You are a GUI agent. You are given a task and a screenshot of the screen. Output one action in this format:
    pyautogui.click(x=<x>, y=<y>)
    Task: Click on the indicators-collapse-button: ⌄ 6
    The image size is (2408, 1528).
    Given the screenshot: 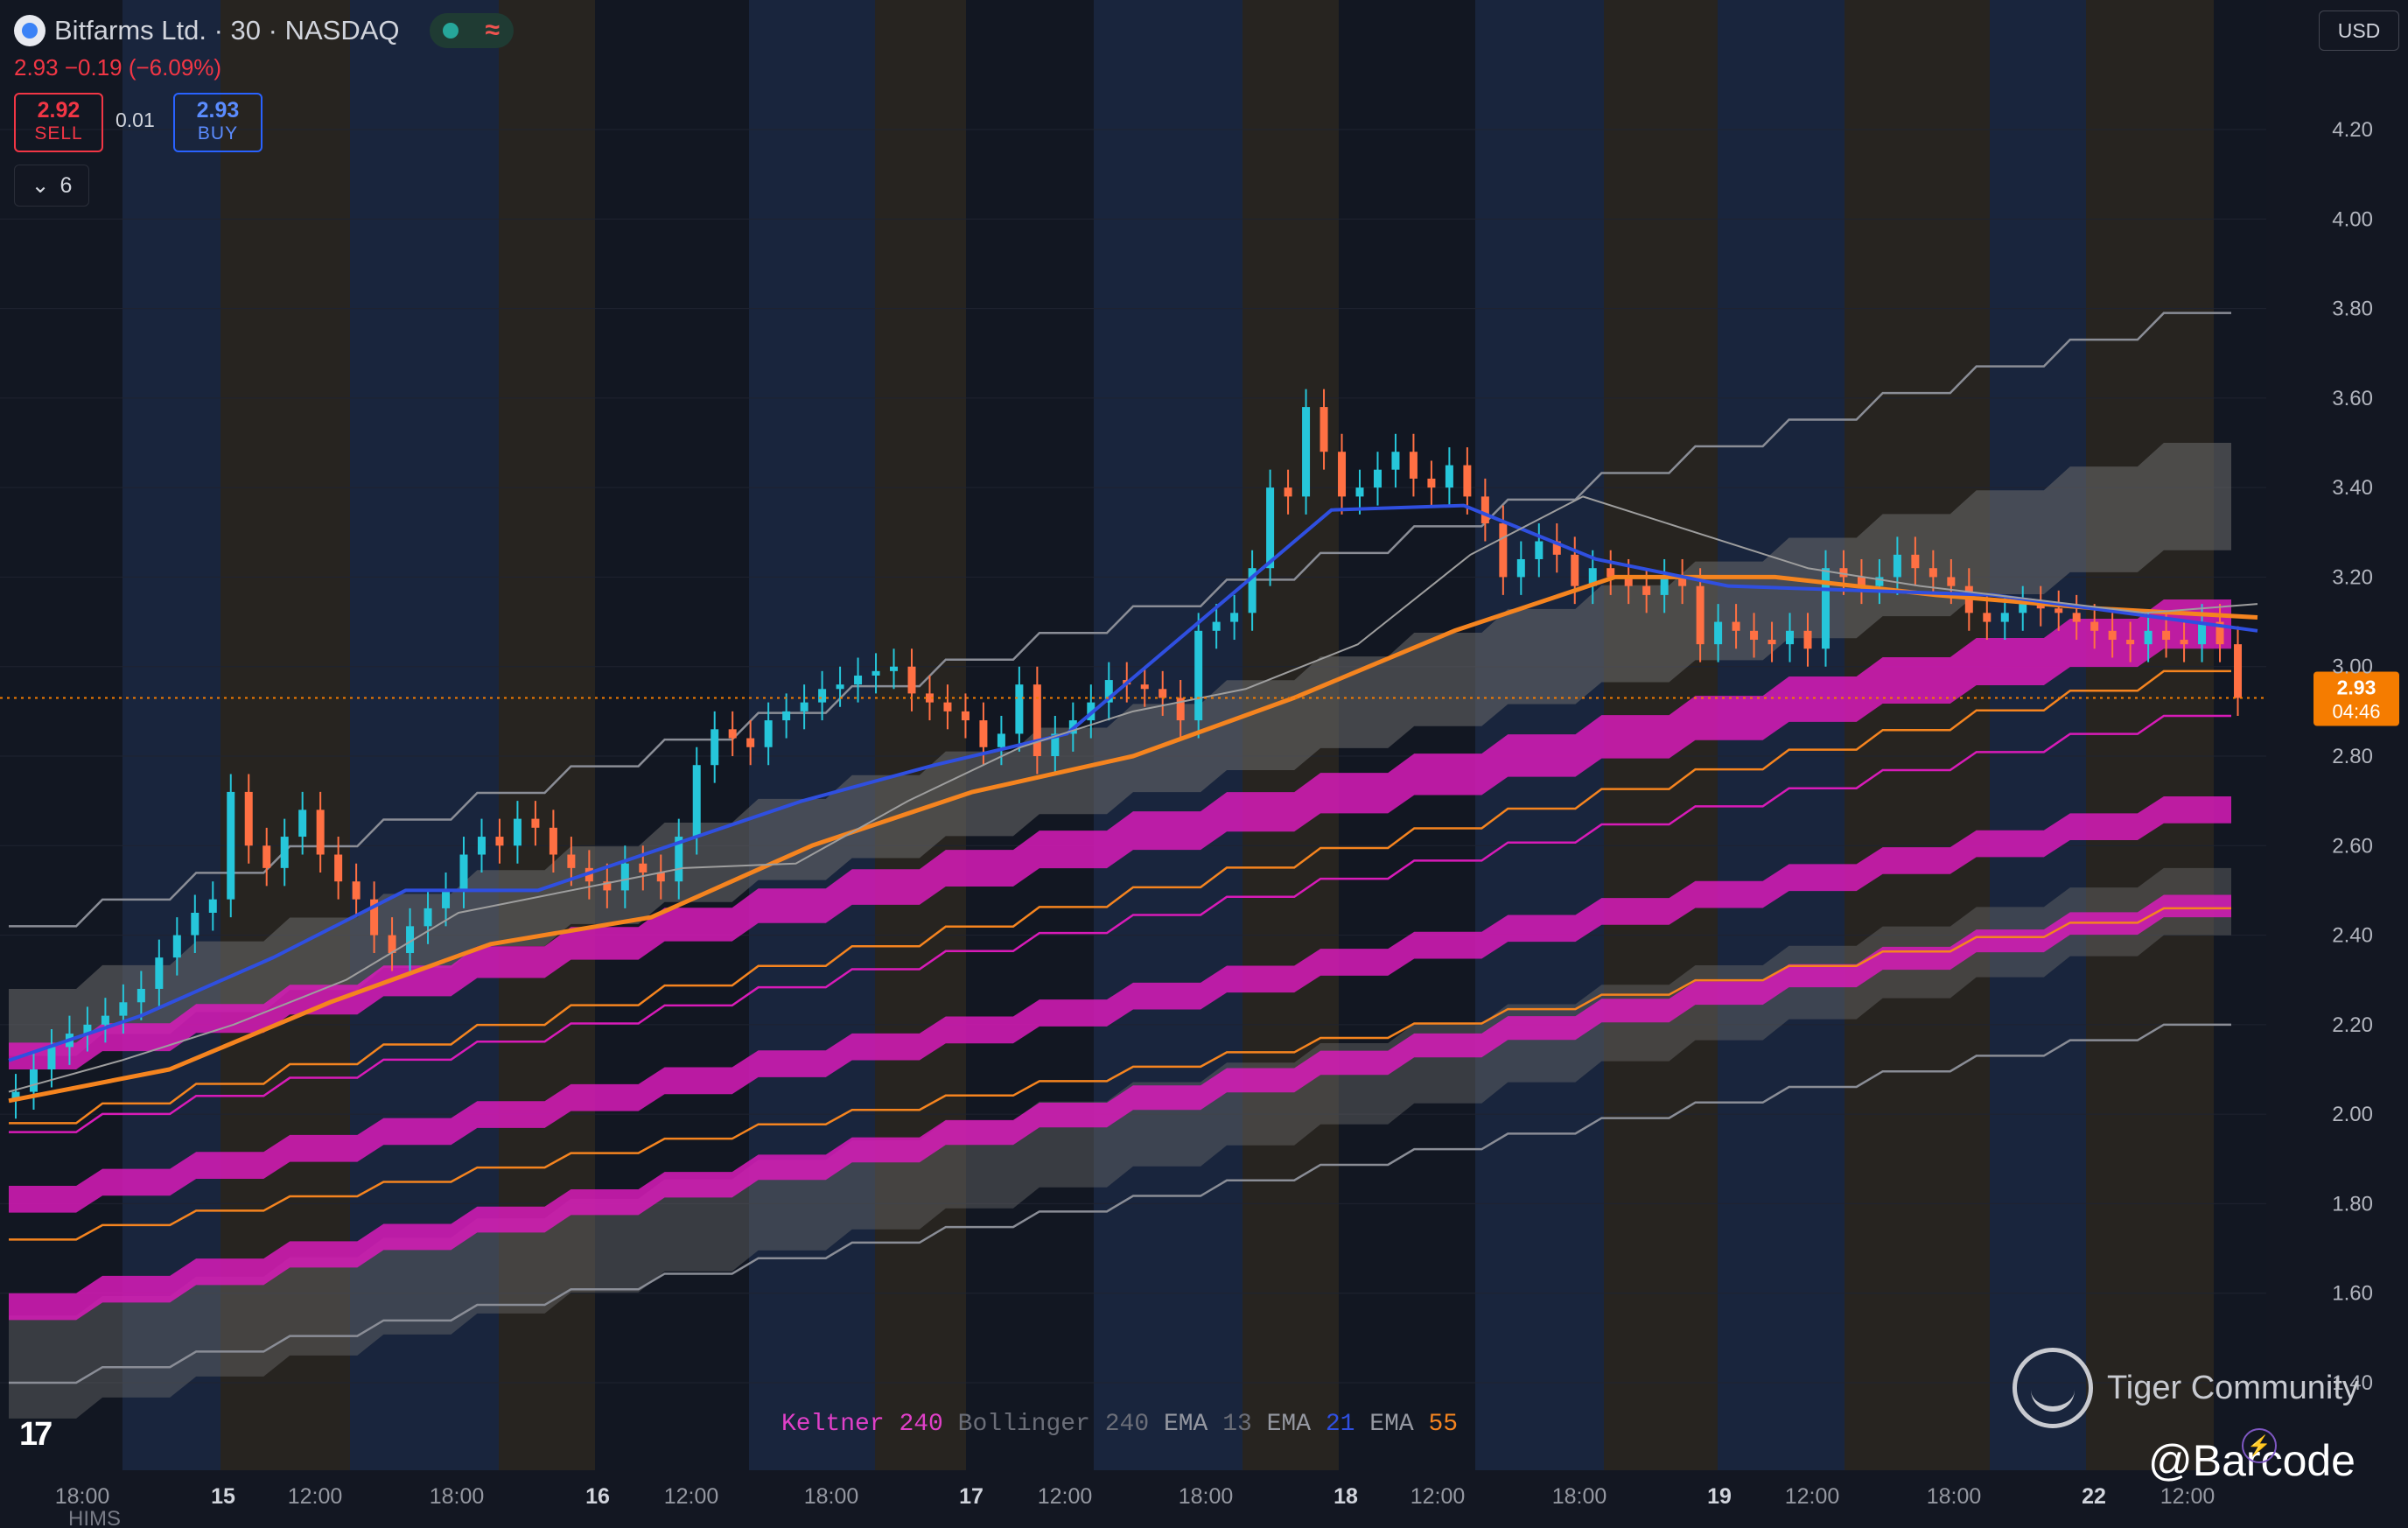 What is the action you would take?
    pyautogui.click(x=51, y=186)
    